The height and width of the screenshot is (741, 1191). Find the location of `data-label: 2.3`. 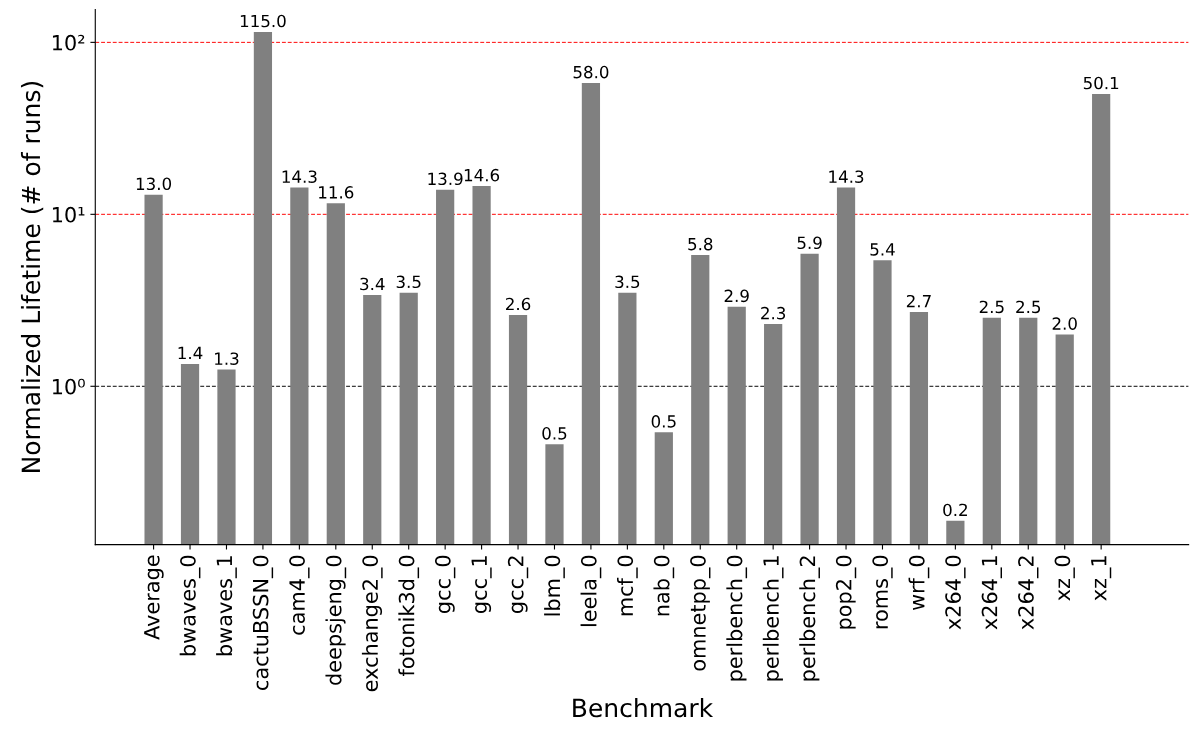

data-label: 2.3 is located at coordinates (773, 313).